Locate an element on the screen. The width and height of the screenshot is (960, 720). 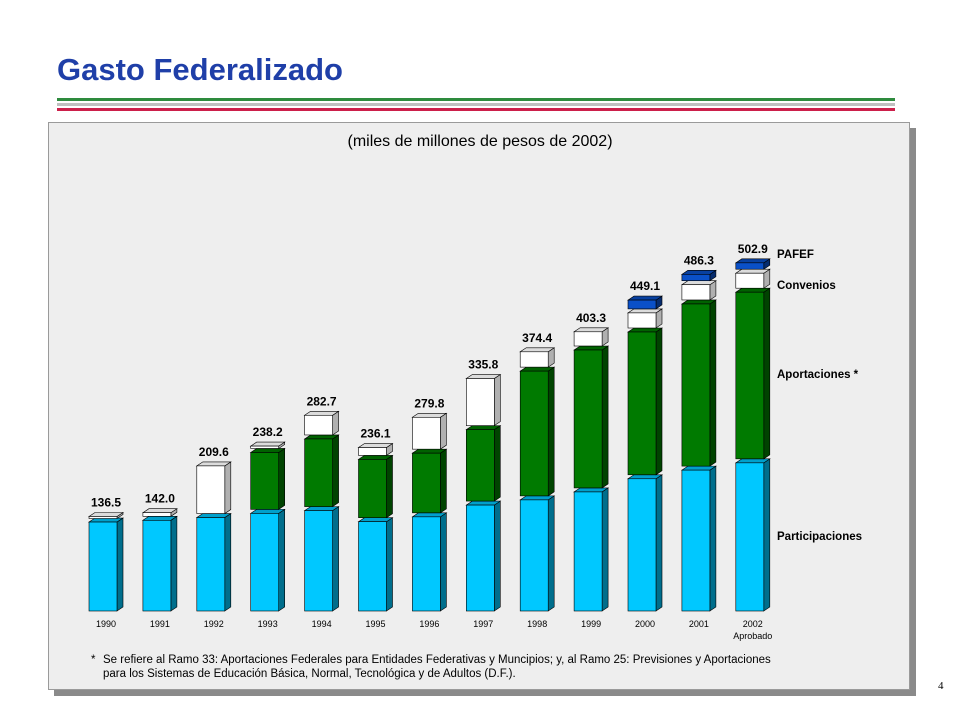
category-label-1996: 1996 is located at coordinates (429, 624).